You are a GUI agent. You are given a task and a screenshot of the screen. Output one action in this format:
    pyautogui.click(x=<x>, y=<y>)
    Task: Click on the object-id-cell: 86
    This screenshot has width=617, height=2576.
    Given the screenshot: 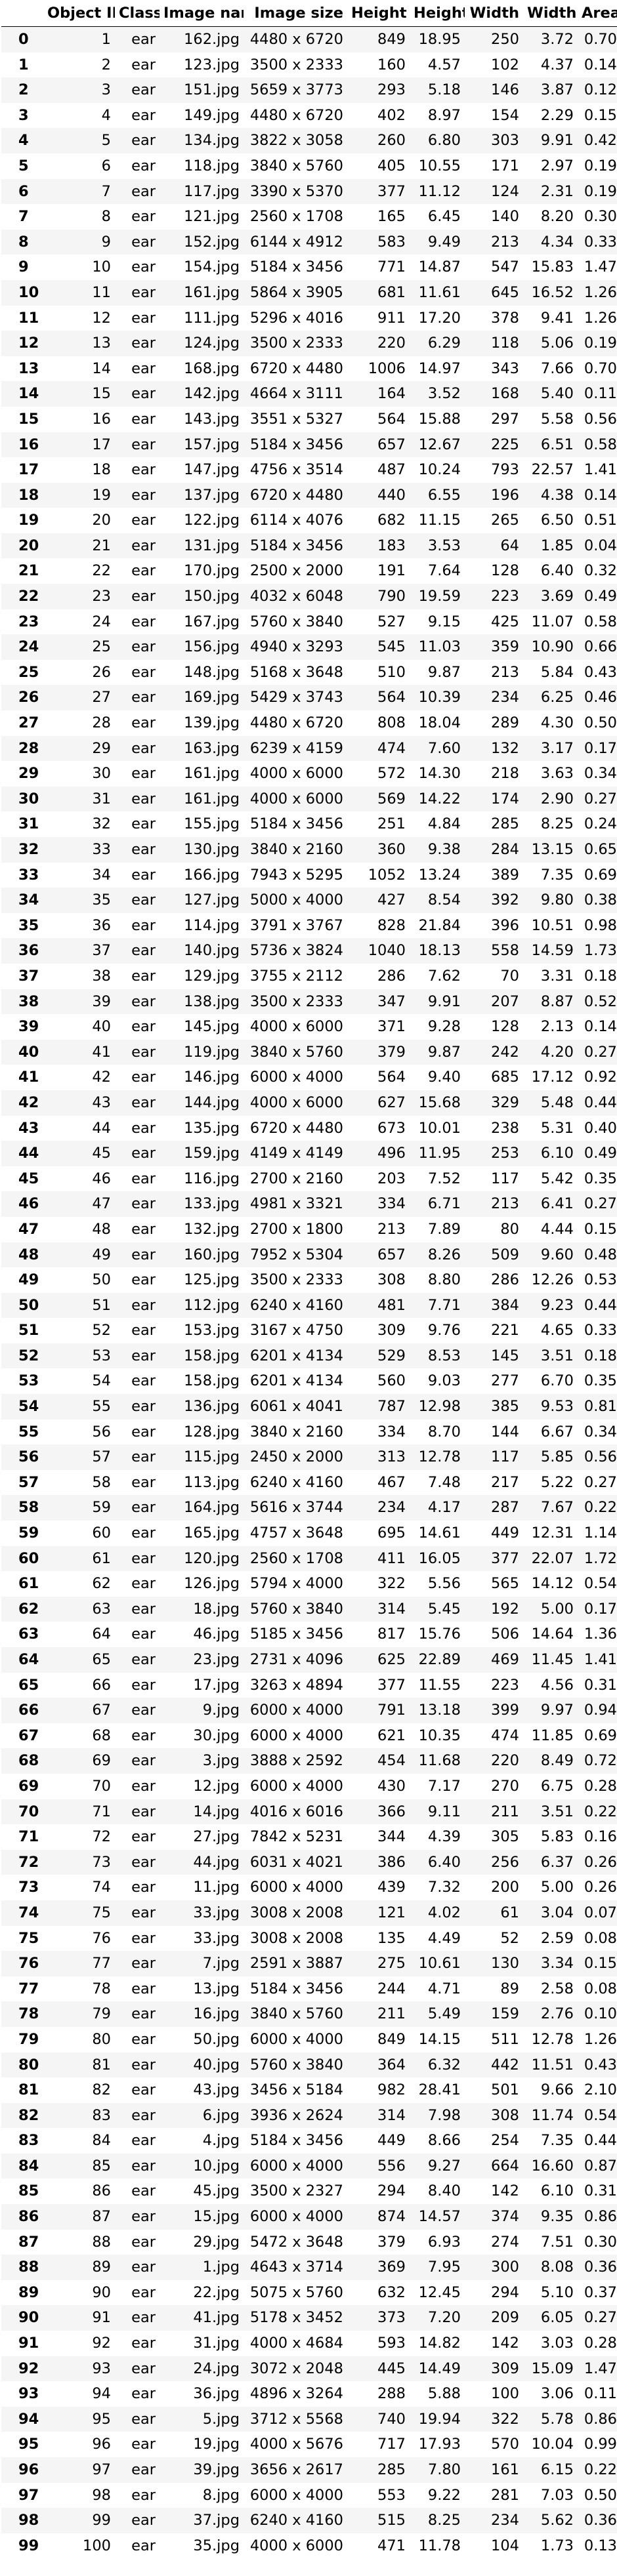 What is the action you would take?
    pyautogui.click(x=101, y=2191)
    